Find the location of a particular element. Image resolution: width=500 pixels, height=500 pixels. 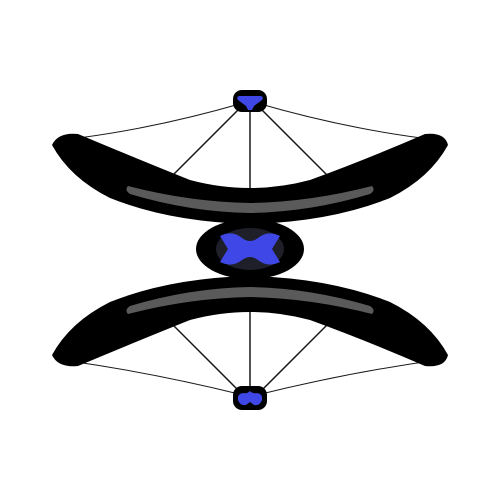

lower-bow-limb is located at coordinates (250, 321).